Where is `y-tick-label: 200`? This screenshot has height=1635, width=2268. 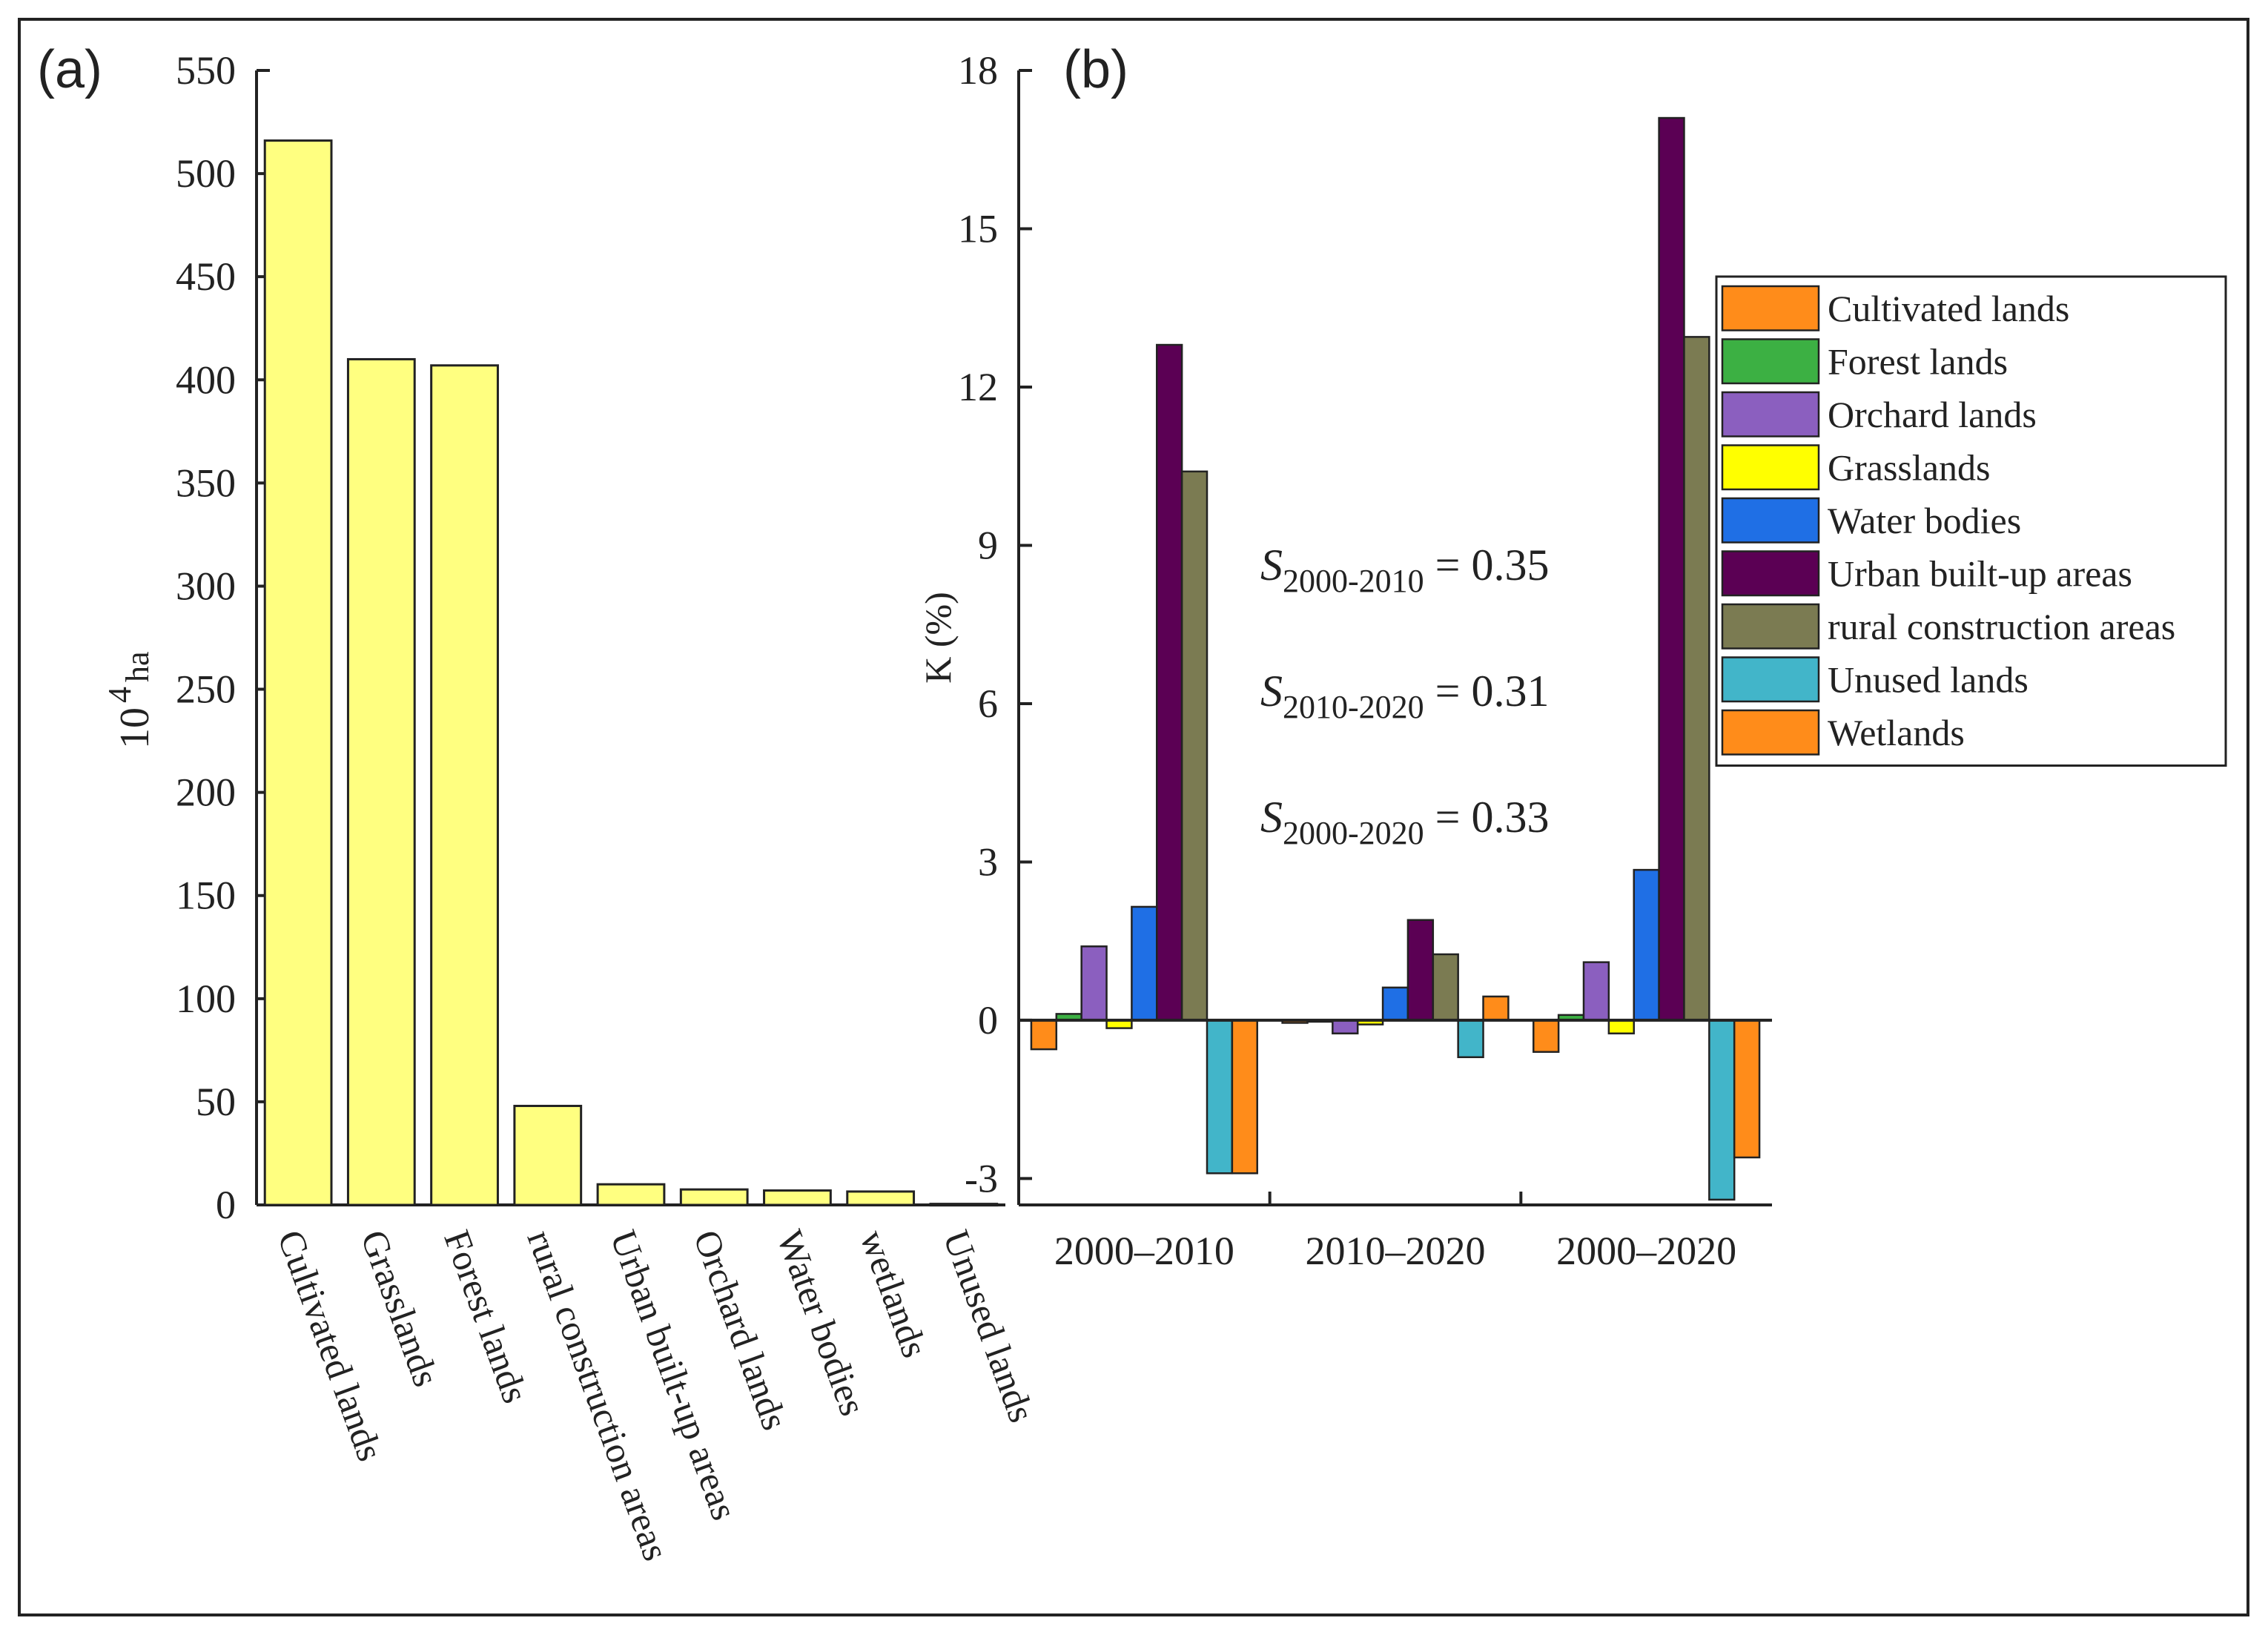
y-tick-label: 200 is located at coordinates (206, 792).